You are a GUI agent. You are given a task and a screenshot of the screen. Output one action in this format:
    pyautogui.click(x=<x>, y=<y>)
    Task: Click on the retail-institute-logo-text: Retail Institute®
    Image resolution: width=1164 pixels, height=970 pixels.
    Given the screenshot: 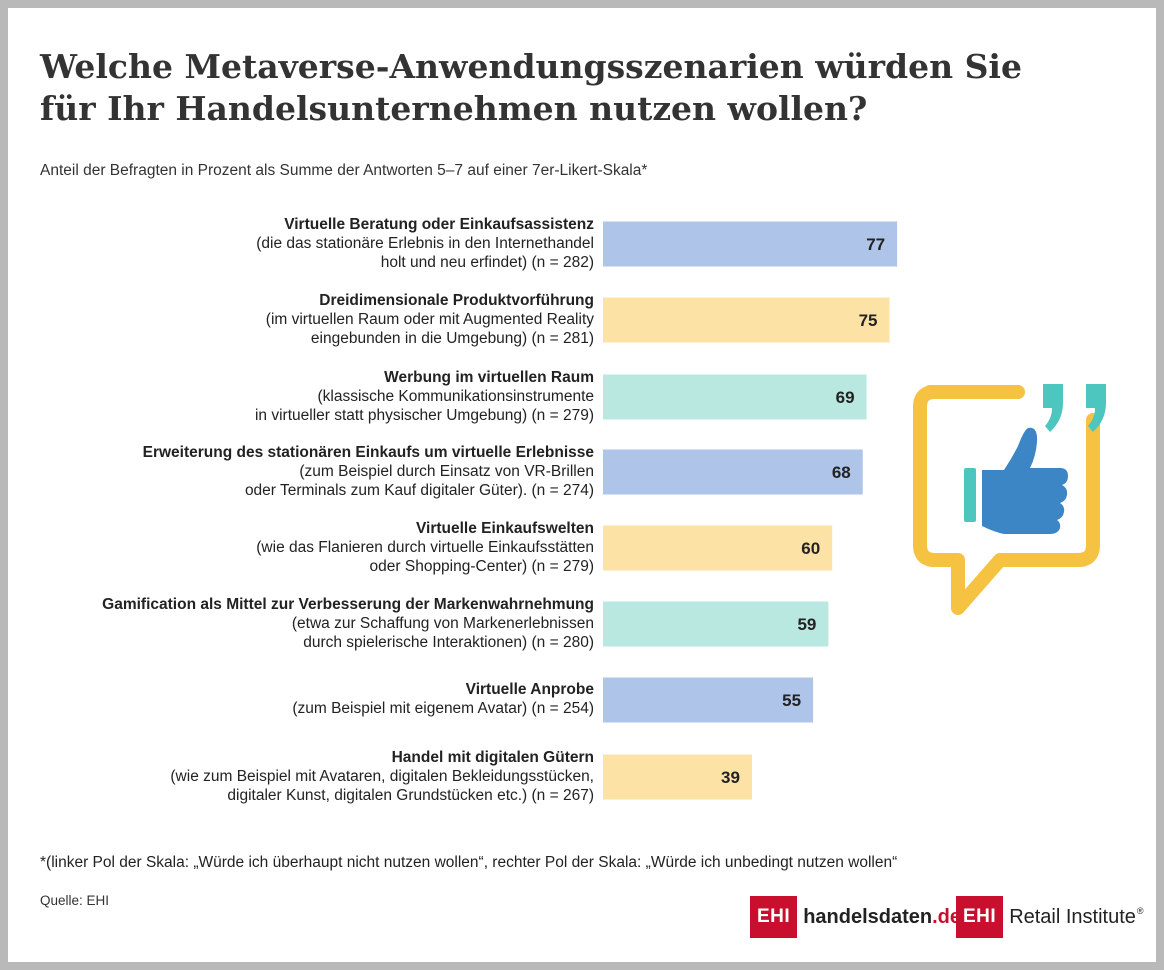 What is the action you would take?
    pyautogui.click(x=1076, y=917)
    